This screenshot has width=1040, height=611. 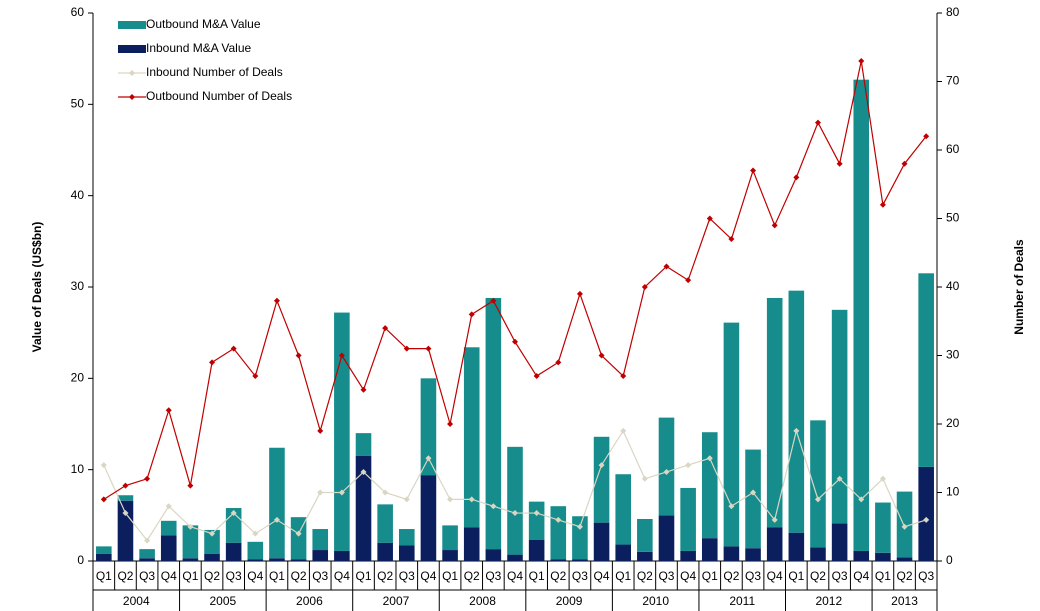 What do you see at coordinates (80, 560) in the screenshot?
I see `y-tick-label: 0` at bounding box center [80, 560].